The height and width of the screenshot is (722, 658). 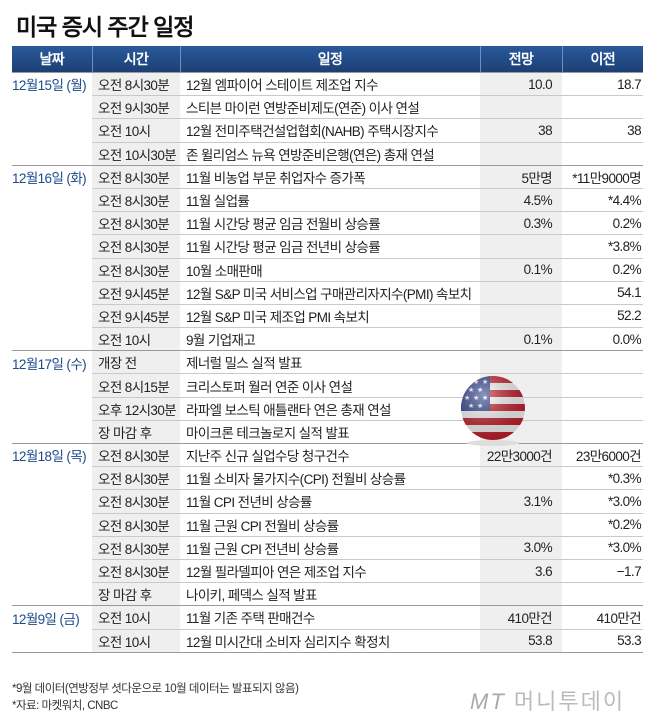 I want to click on publisher-logo: MT 머니투데이, so click(x=548, y=701).